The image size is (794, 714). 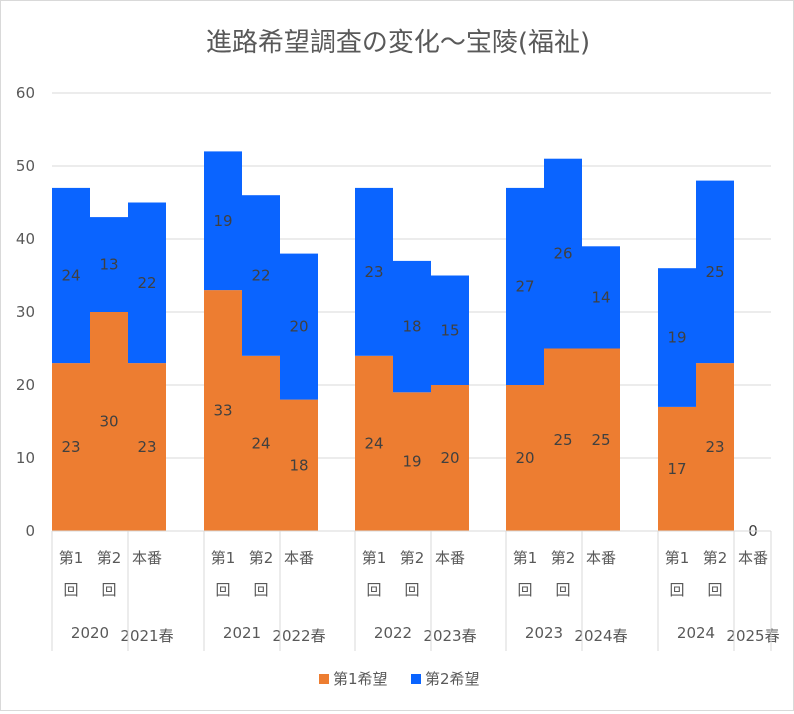 I want to click on y-tick-label: 30, so click(x=25, y=312).